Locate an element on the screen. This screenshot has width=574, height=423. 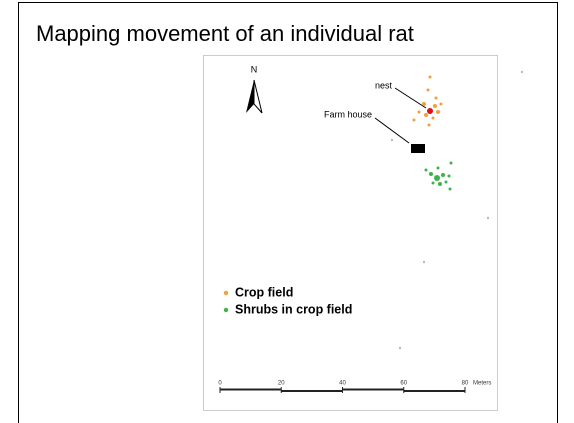
legend-label: Crop field is located at coordinates (264, 292).